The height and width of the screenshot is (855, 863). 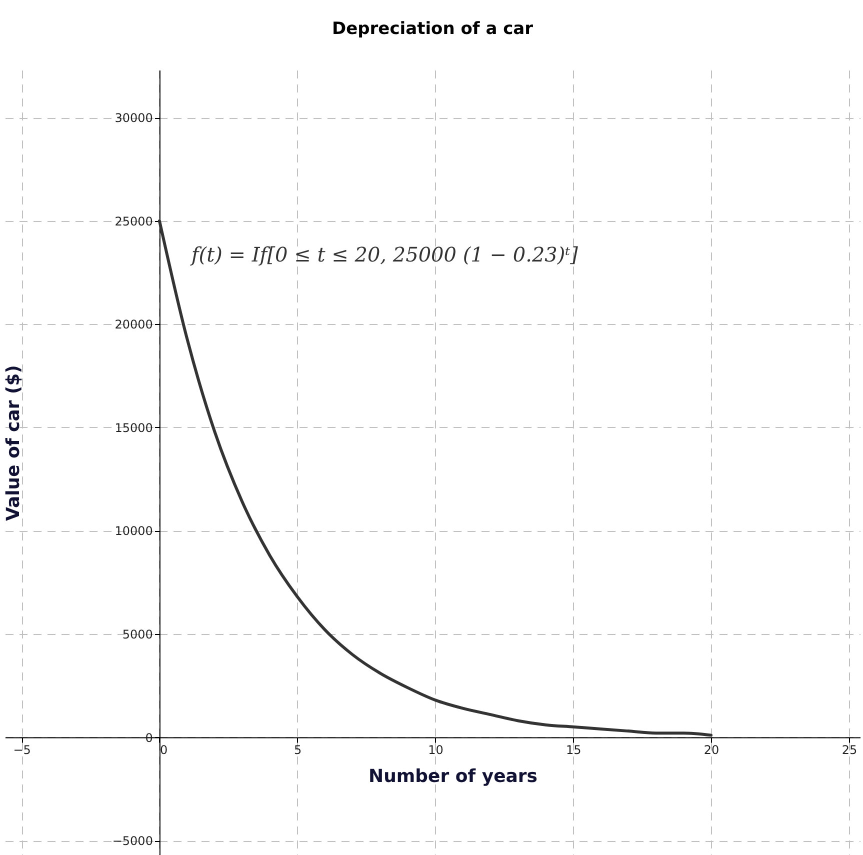 I want to click on x-tick-label: 20, so click(x=712, y=749).